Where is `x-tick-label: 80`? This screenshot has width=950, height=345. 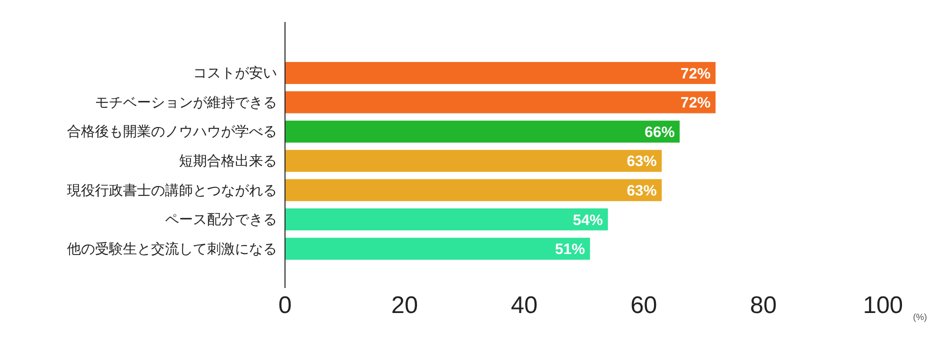 x-tick-label: 80 is located at coordinates (763, 306).